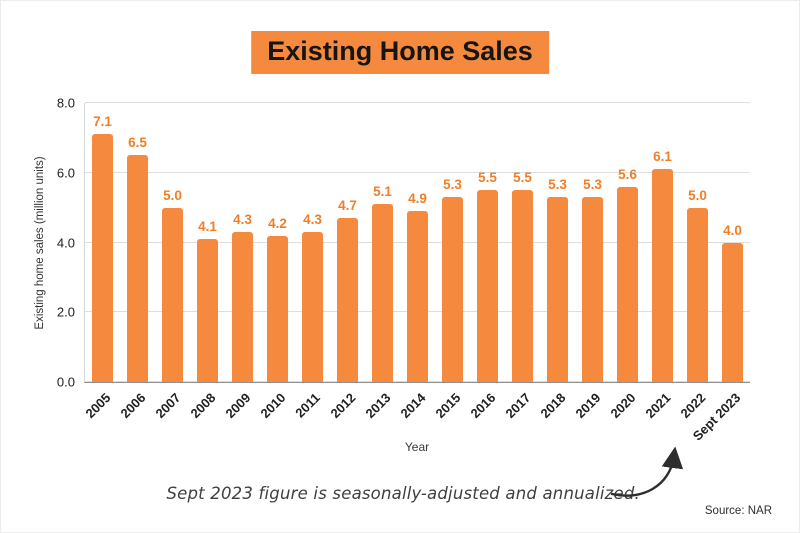 The width and height of the screenshot is (800, 533). Describe the element at coordinates (40, 243) in the screenshot. I see `y-axis-label: Existing home sales (million units)` at that location.